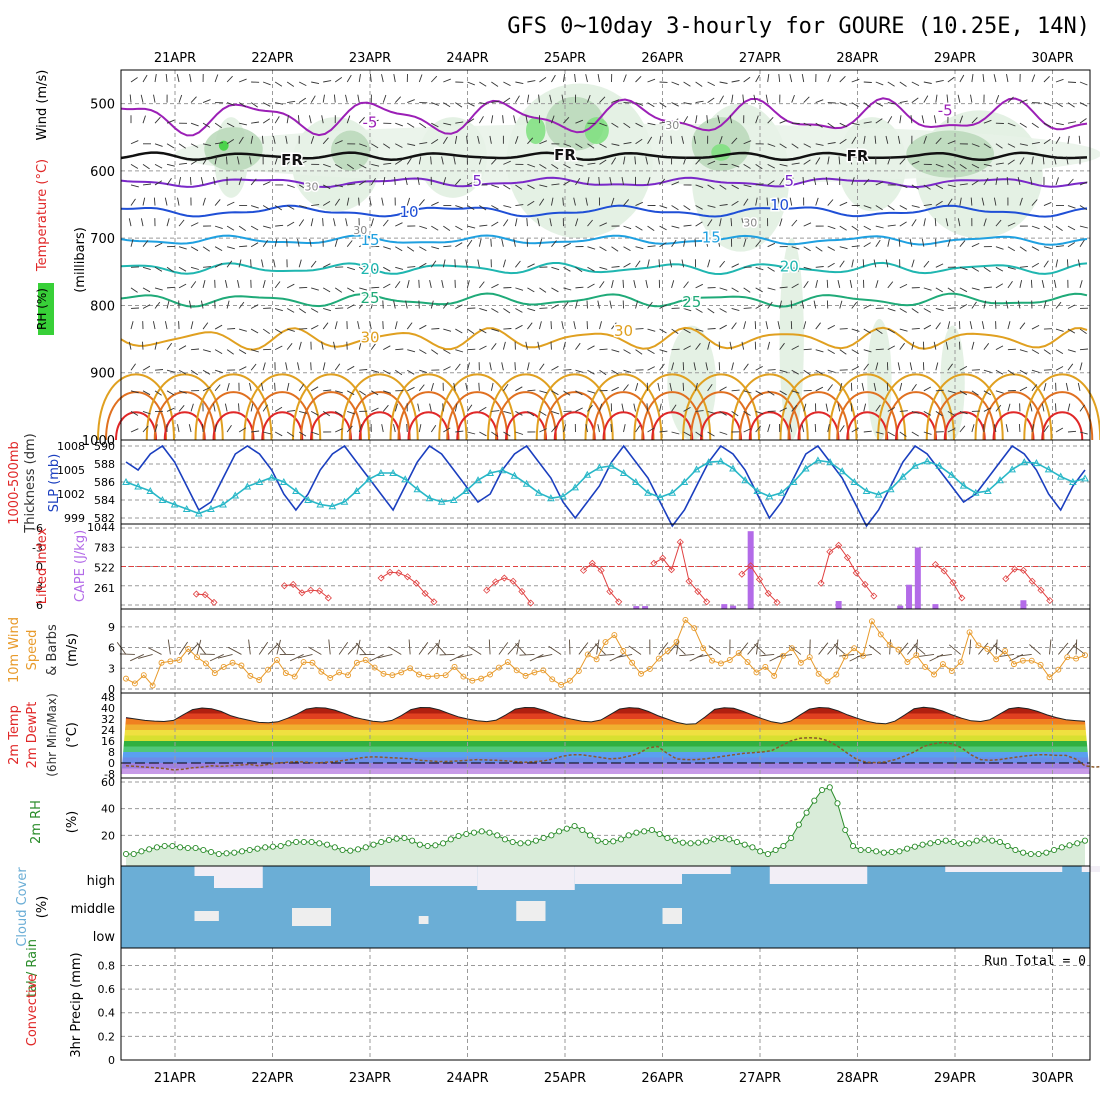  Describe the element at coordinates (52, 650) in the screenshot. I see `wind10-axis-label-3: & Barbs` at that location.